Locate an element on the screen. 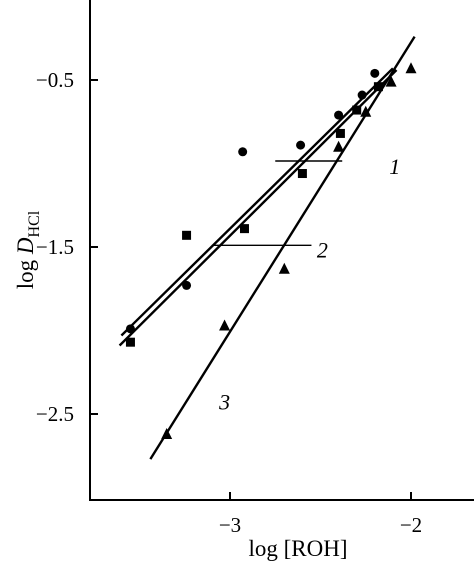 The height and width of the screenshot is (566, 474). y-tick-label: −1.5 is located at coordinates (55, 247).